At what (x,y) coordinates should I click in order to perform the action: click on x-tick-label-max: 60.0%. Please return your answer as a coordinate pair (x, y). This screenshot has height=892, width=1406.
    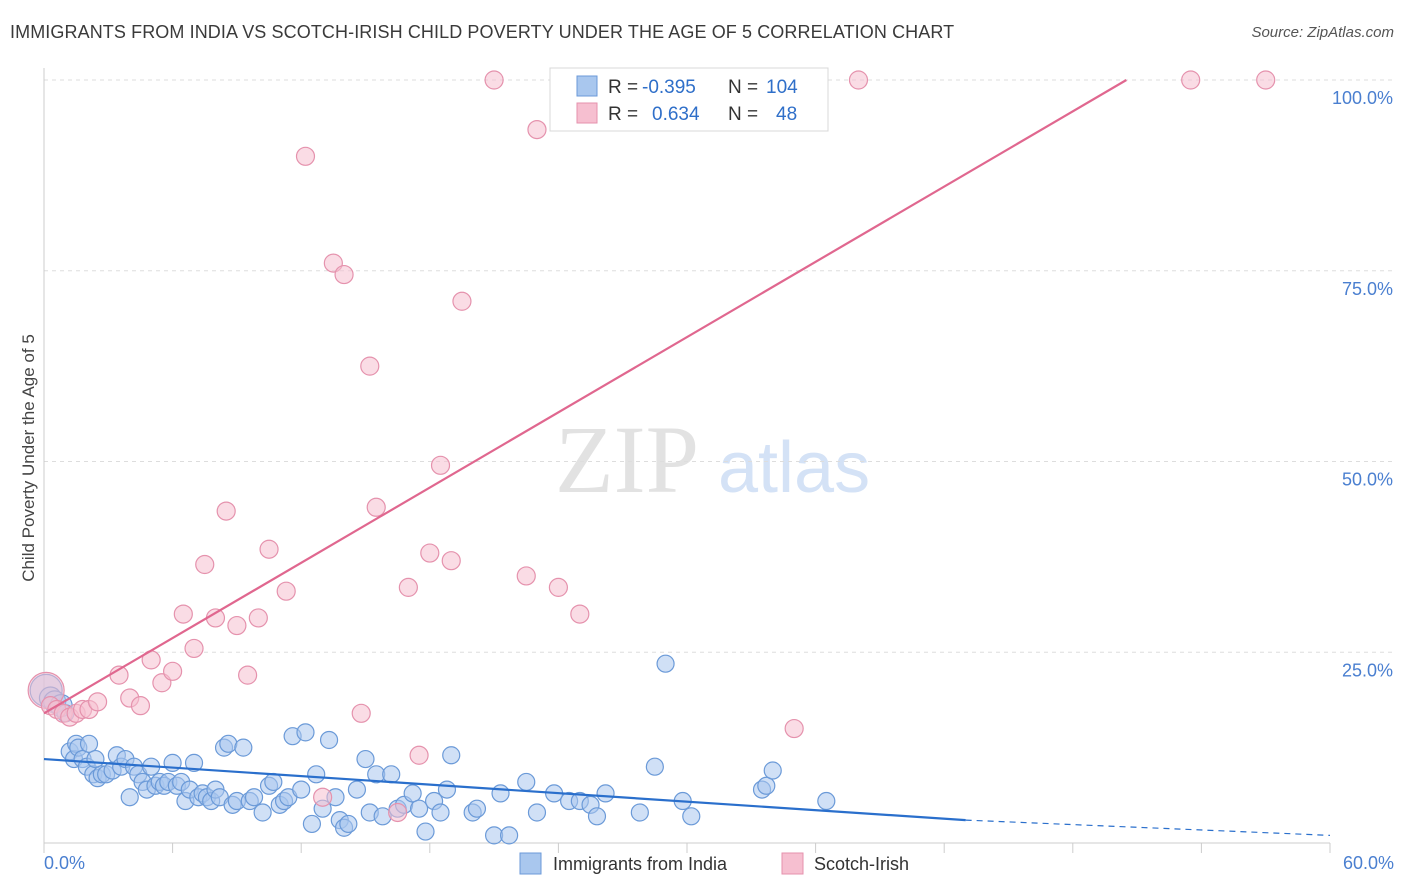
    Looking at the image, I should click on (1368, 863).